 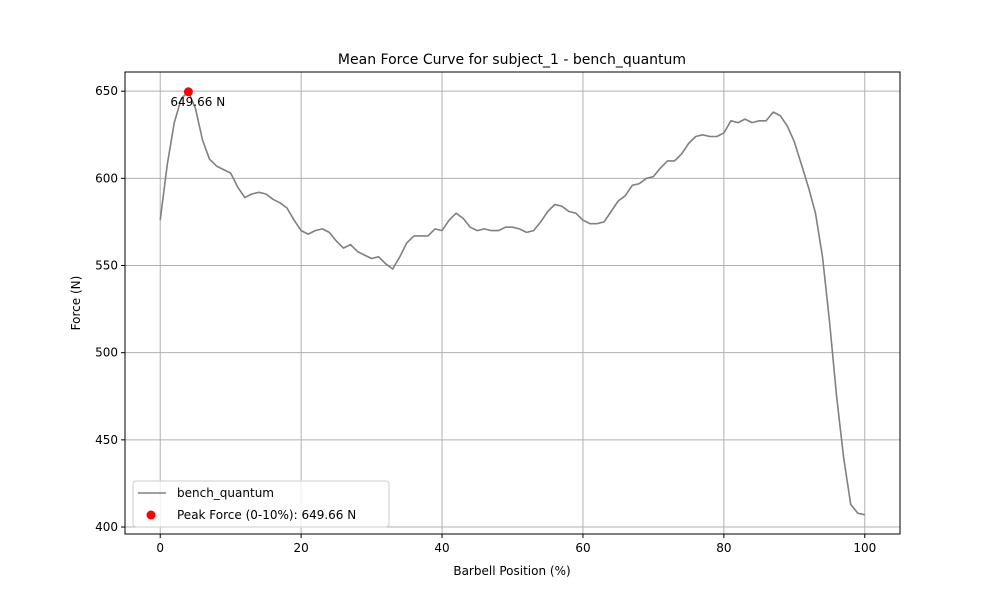 I want to click on x-tick-label: 40, so click(x=441, y=548).